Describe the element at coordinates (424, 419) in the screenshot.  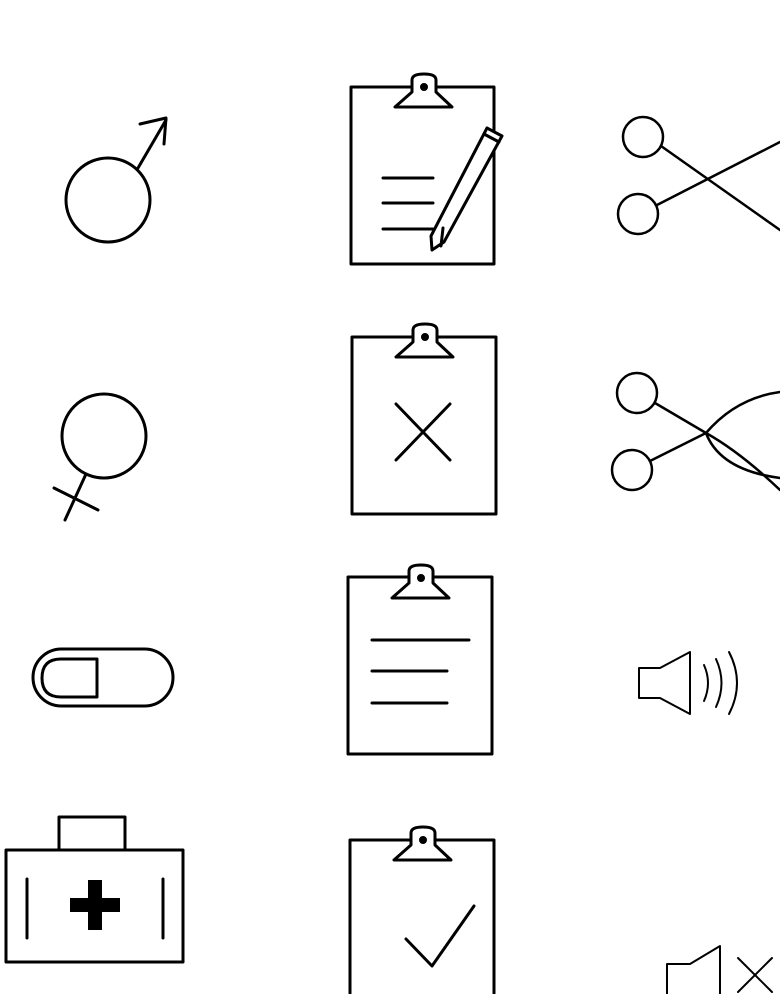
I see `clipboard-delete-icon` at that location.